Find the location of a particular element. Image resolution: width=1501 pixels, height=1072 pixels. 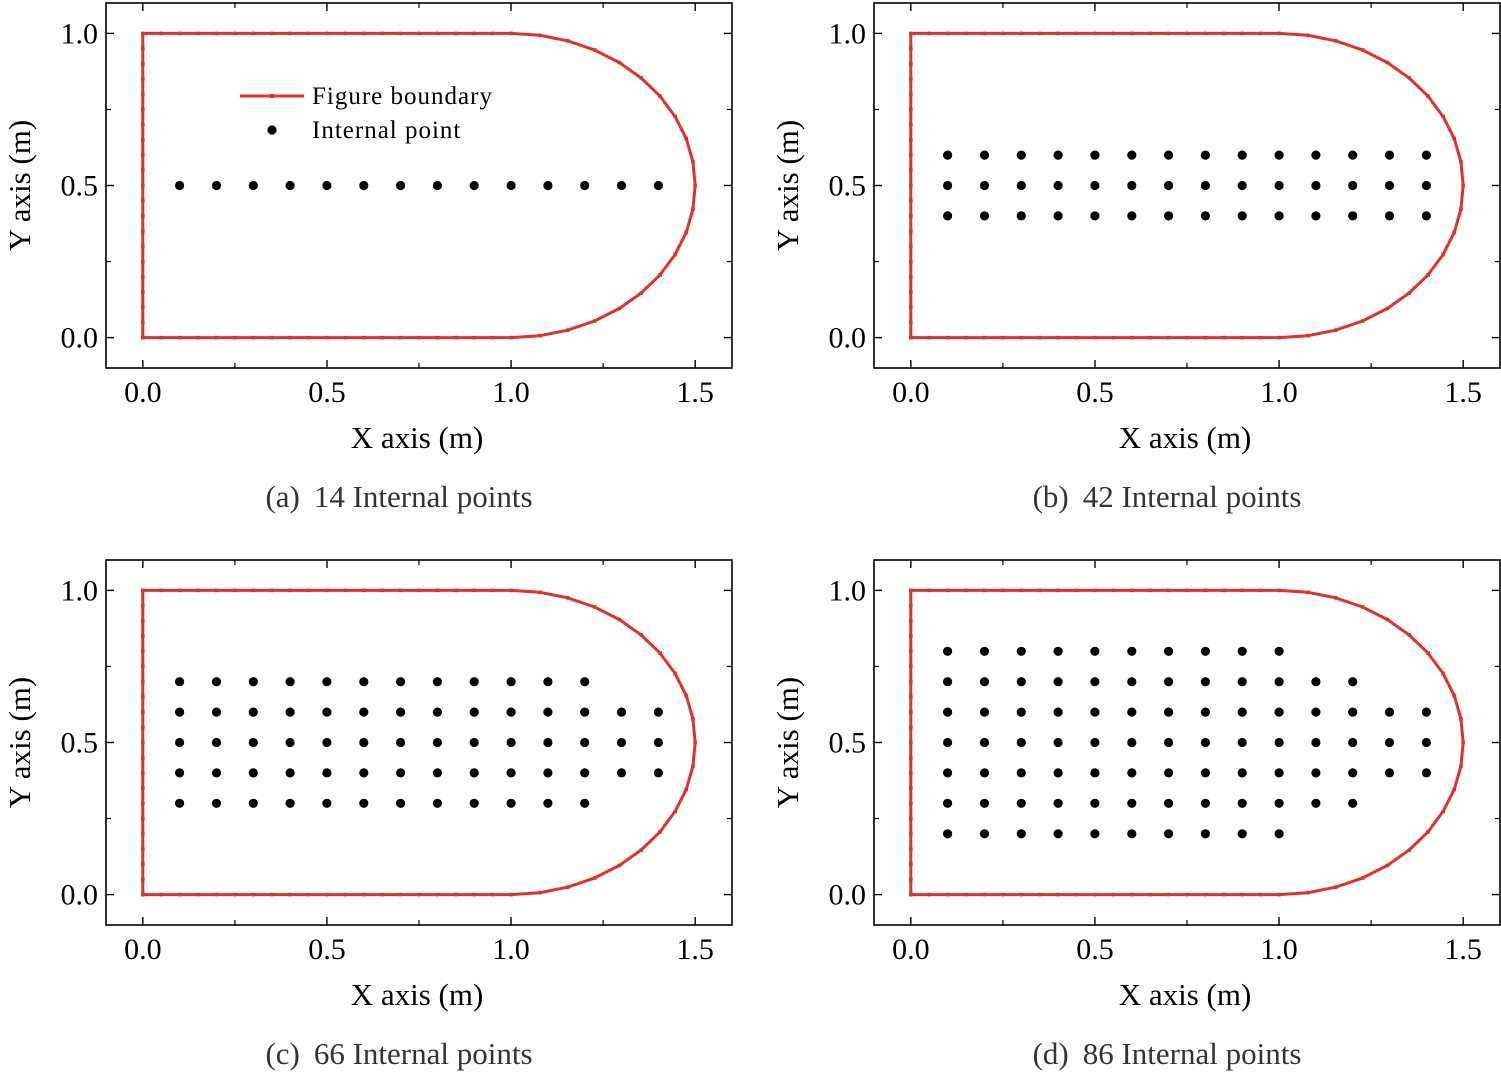

y-axis-title: Y axis (m) is located at coordinates (787, 742).